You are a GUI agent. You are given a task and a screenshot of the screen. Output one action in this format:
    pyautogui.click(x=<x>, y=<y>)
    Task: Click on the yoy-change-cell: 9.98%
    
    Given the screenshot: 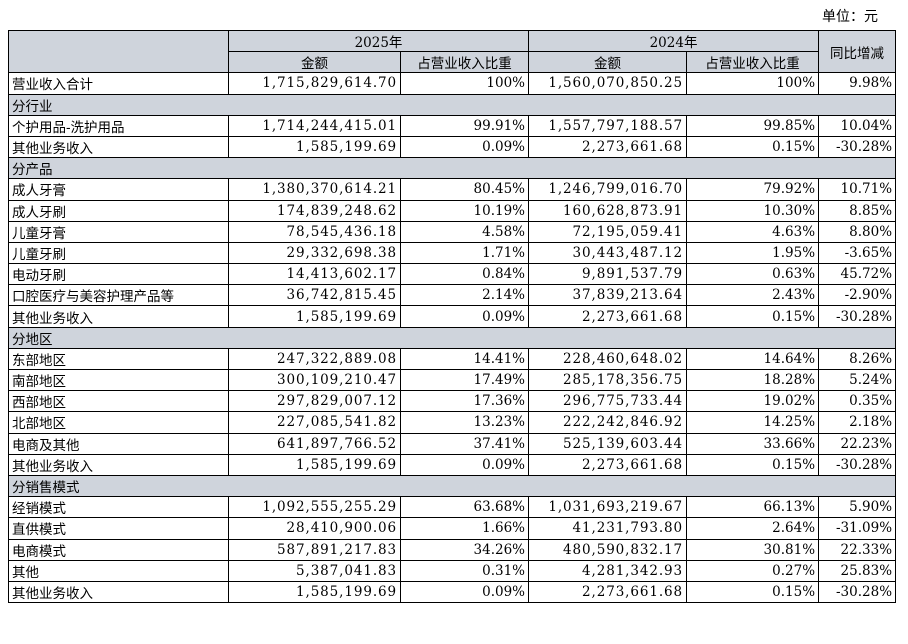 What is the action you would take?
    pyautogui.click(x=857, y=83)
    